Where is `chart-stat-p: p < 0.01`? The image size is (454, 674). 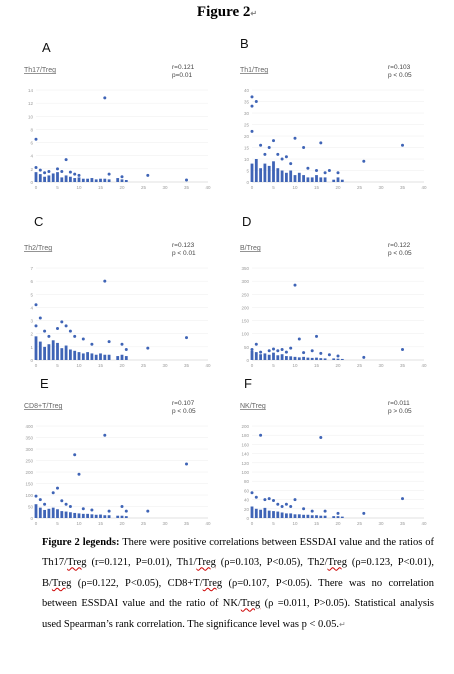 chart-stat-p: p < 0.01 is located at coordinates (184, 253).